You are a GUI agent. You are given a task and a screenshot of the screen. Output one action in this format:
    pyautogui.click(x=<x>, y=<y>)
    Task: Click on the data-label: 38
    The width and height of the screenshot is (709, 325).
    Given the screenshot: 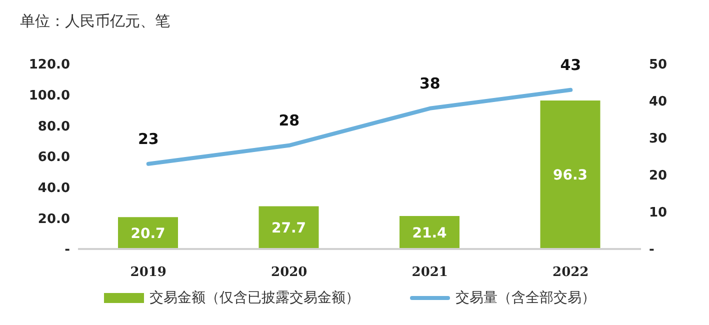 What is the action you would take?
    pyautogui.click(x=429, y=83)
    